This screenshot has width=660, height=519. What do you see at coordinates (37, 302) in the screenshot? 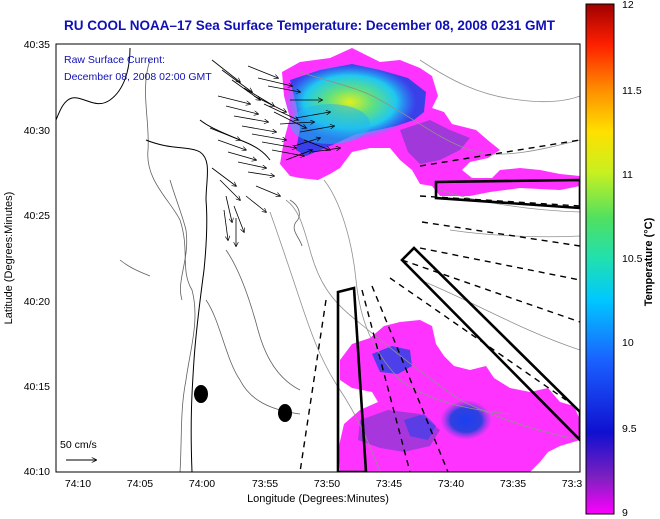
I see `y-tick: 40:20` at bounding box center [37, 302].